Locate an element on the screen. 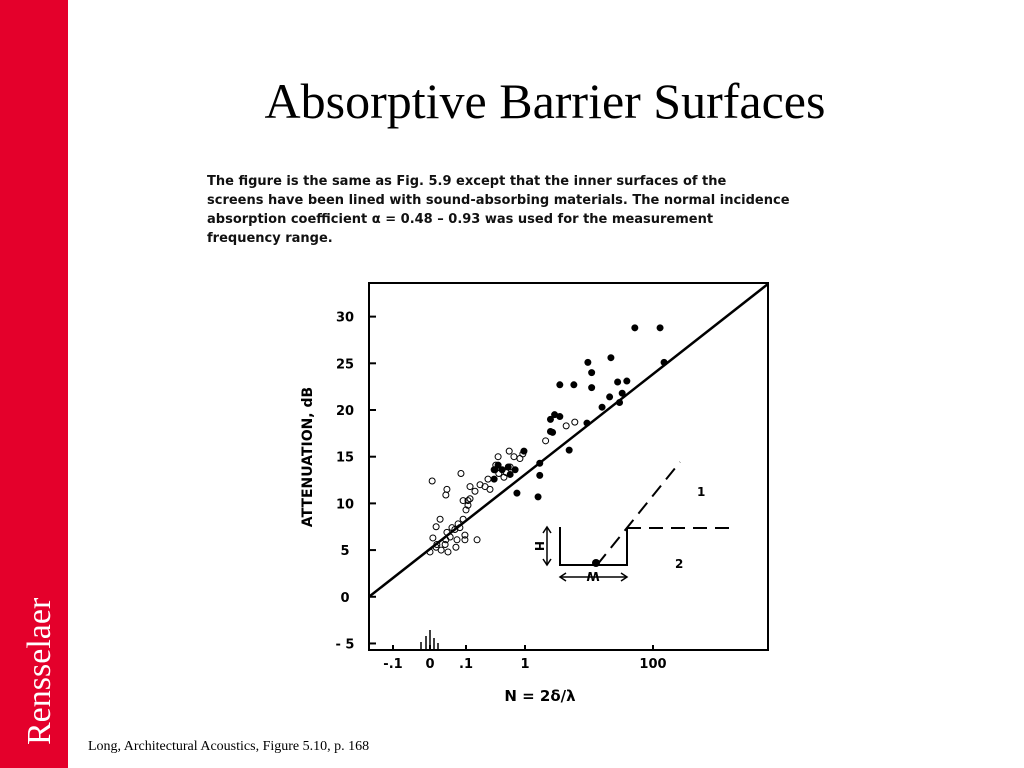 This screenshot has width=1024, height=768. sidebar is located at coordinates (34, 384).